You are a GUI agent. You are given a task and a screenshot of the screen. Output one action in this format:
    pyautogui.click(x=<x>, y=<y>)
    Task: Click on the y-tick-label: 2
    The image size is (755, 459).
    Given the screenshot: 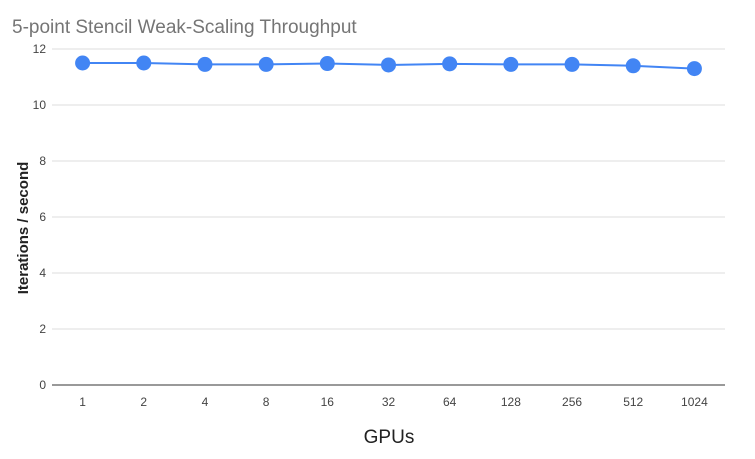 What is the action you would take?
    pyautogui.click(x=42, y=329)
    